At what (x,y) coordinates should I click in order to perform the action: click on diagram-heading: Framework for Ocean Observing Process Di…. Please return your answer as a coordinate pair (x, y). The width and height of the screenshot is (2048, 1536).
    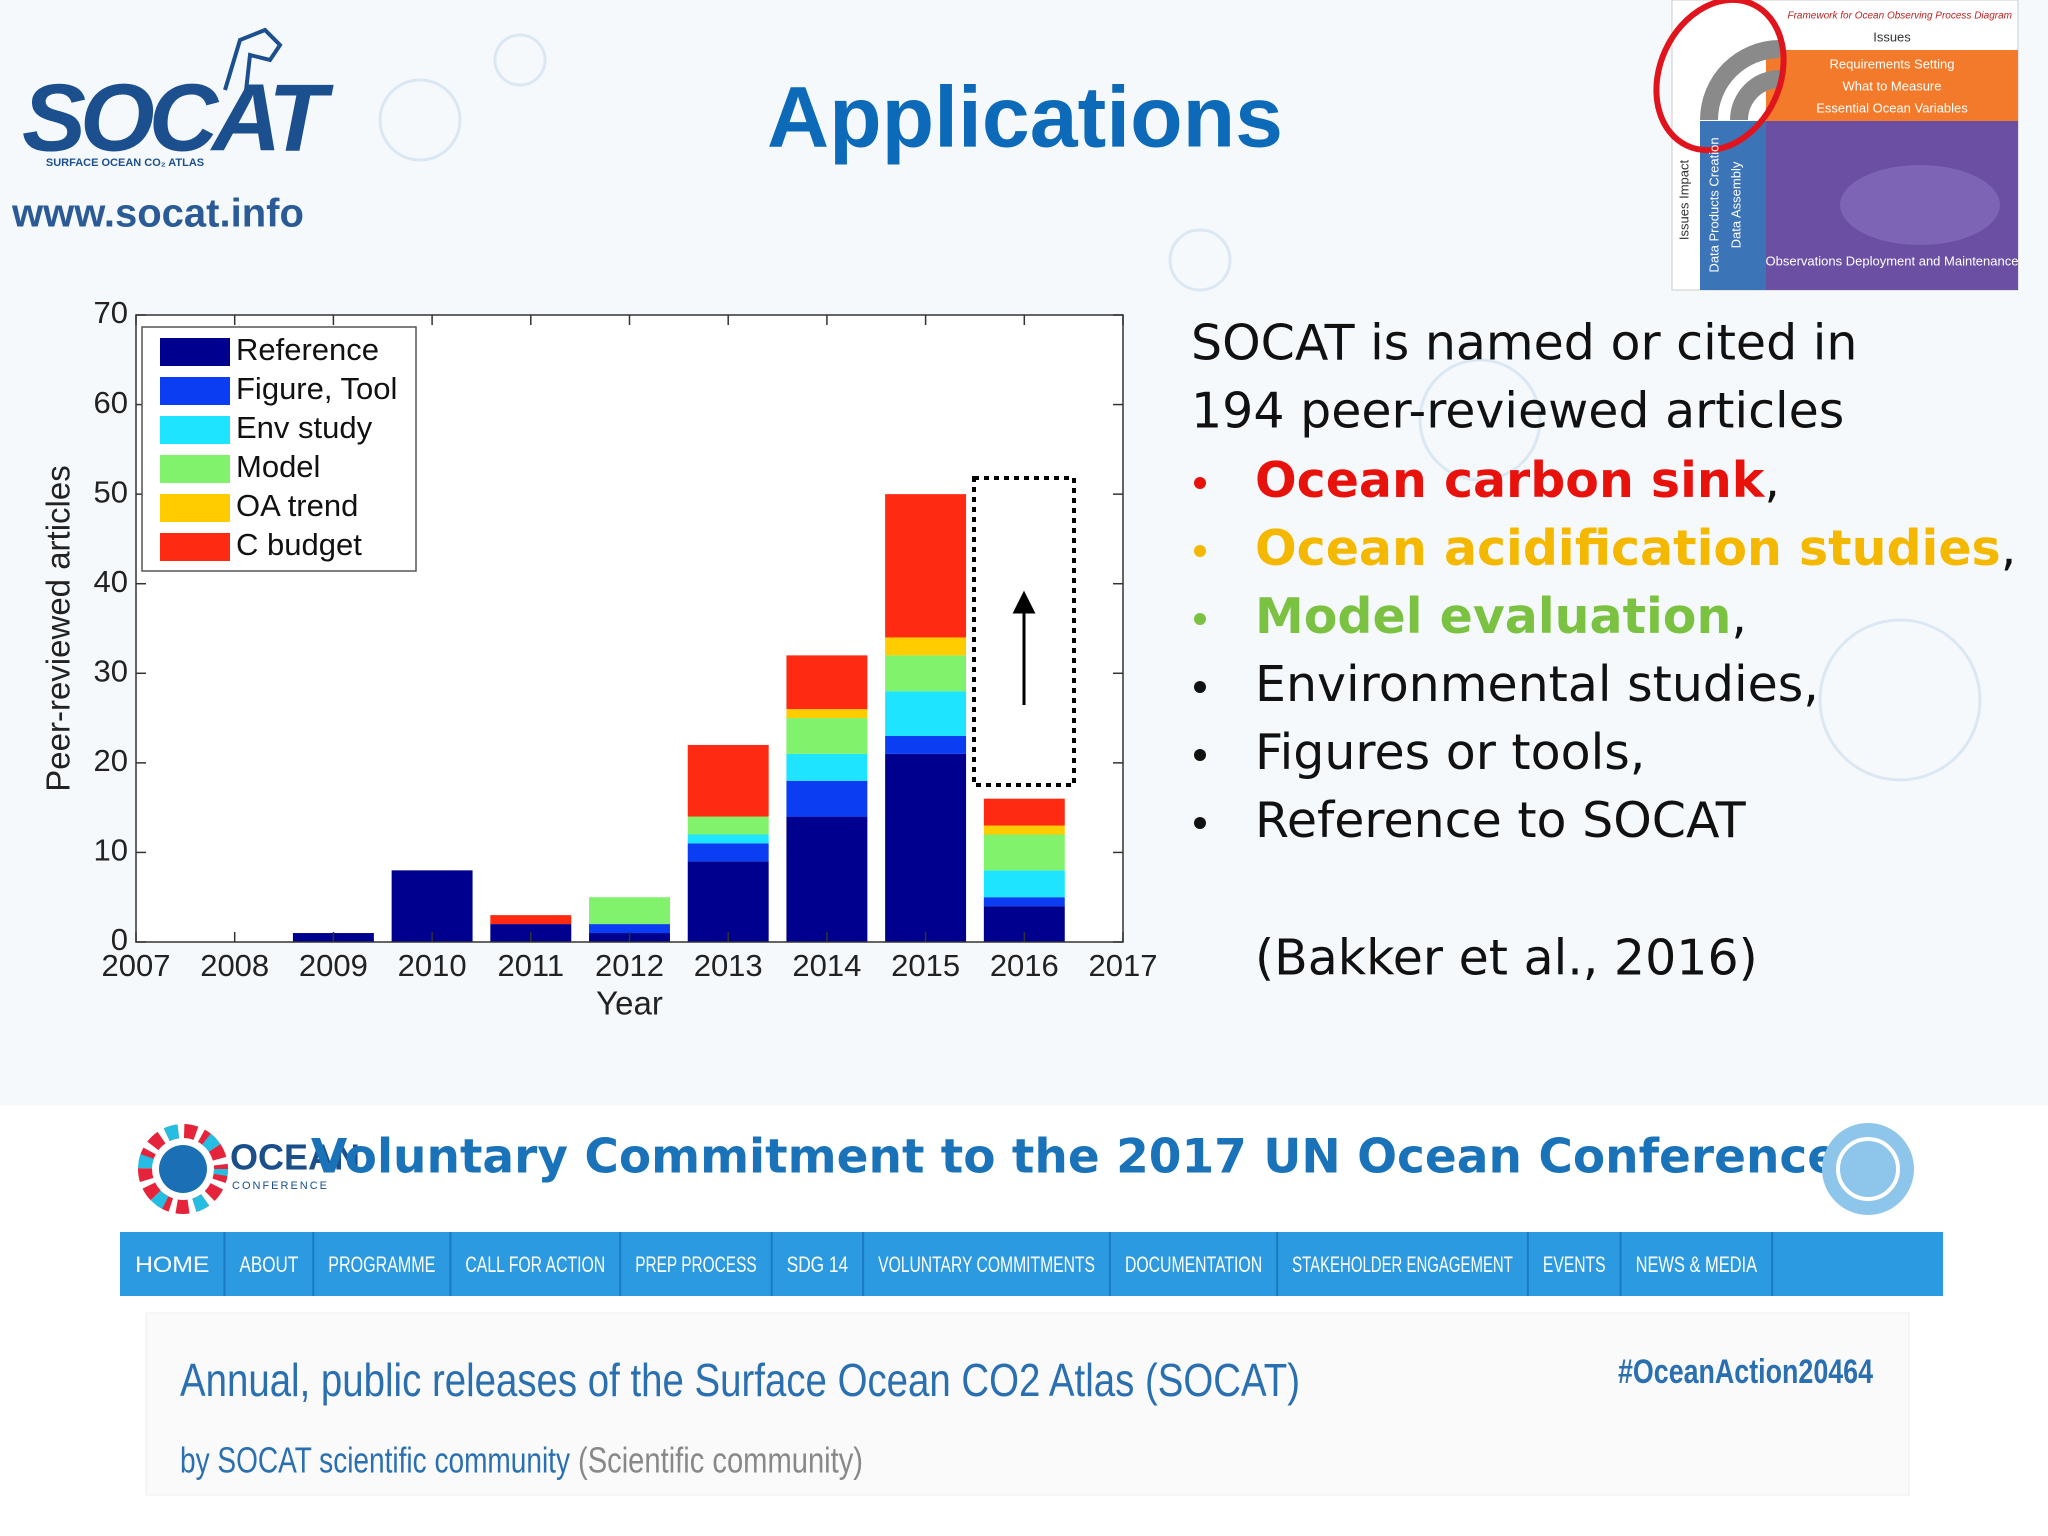
    Looking at the image, I should click on (1899, 16).